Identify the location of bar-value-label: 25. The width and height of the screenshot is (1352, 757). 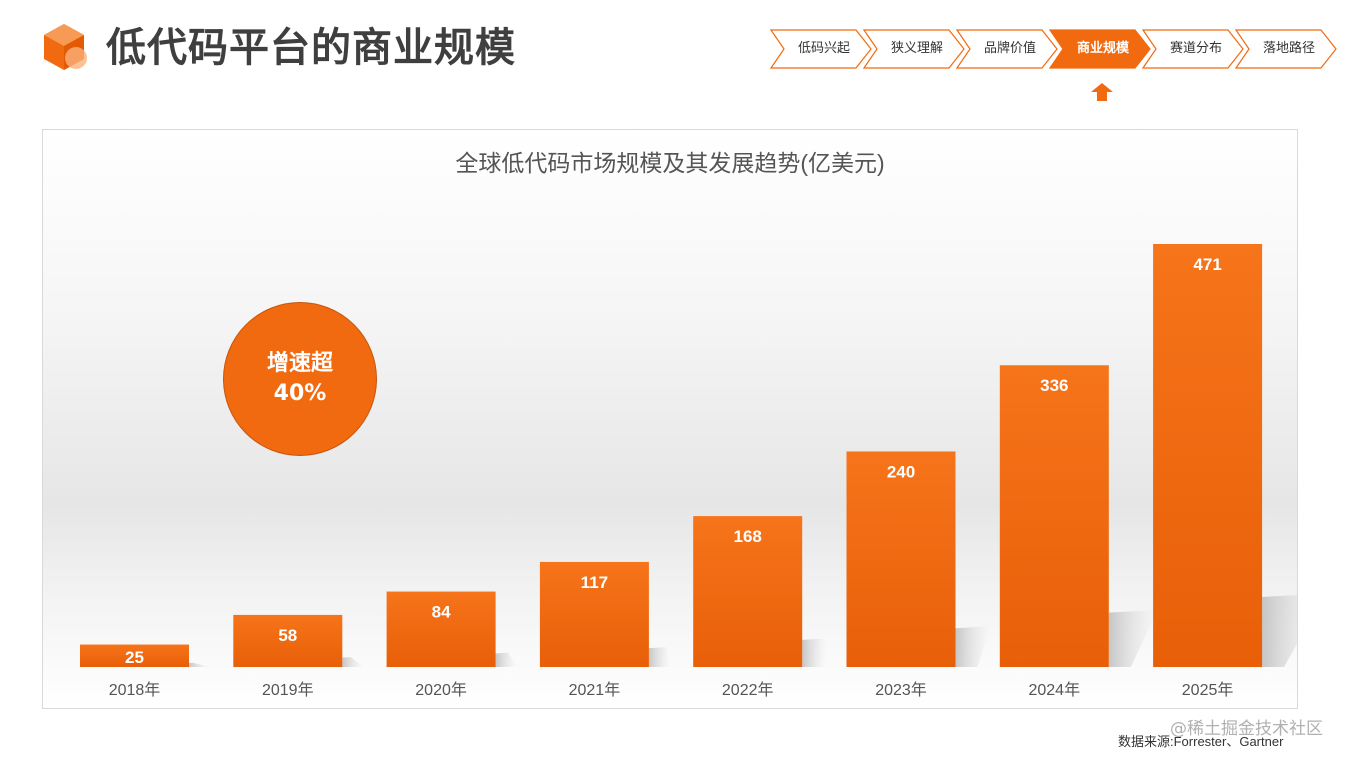
(134, 657).